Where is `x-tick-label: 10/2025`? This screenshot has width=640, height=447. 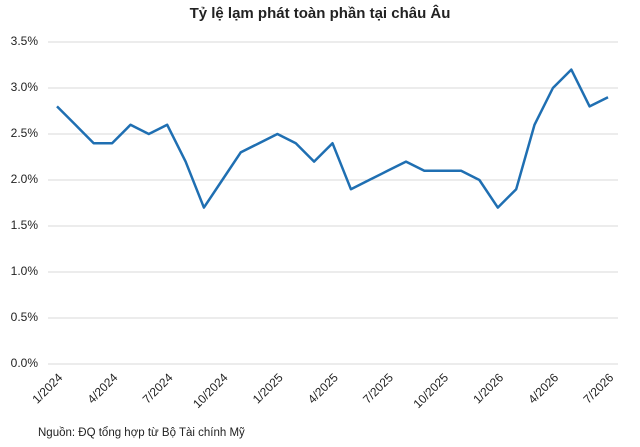 x-tick-label: 10/2025 is located at coordinates (430, 390).